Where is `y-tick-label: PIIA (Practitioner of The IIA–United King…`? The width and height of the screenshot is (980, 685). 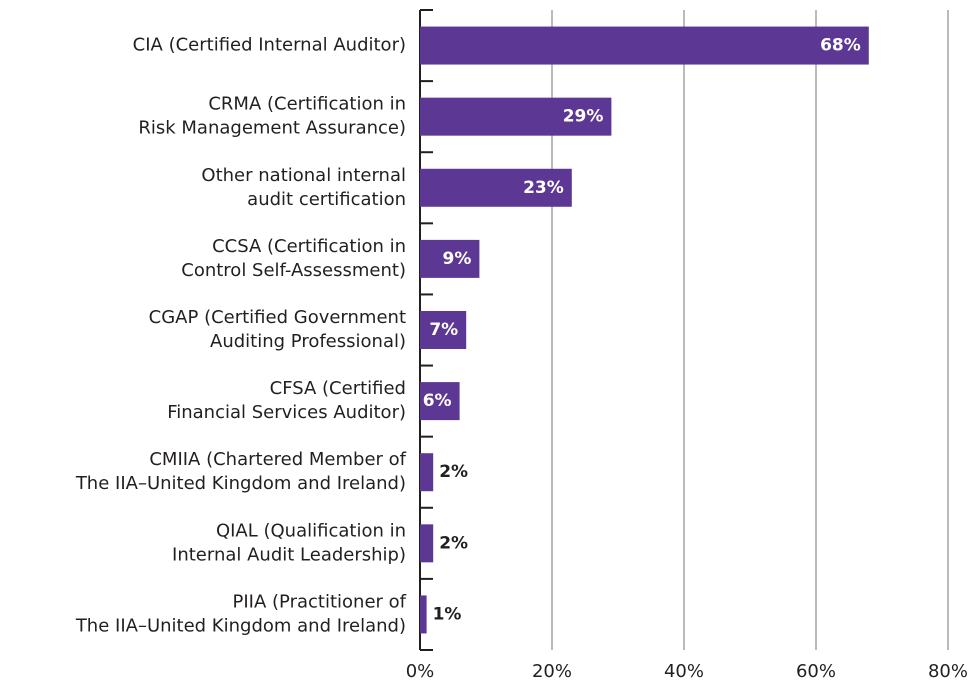
y-tick-label: PIIA (Practitioner of The IIA–United King… is located at coordinates (241, 613).